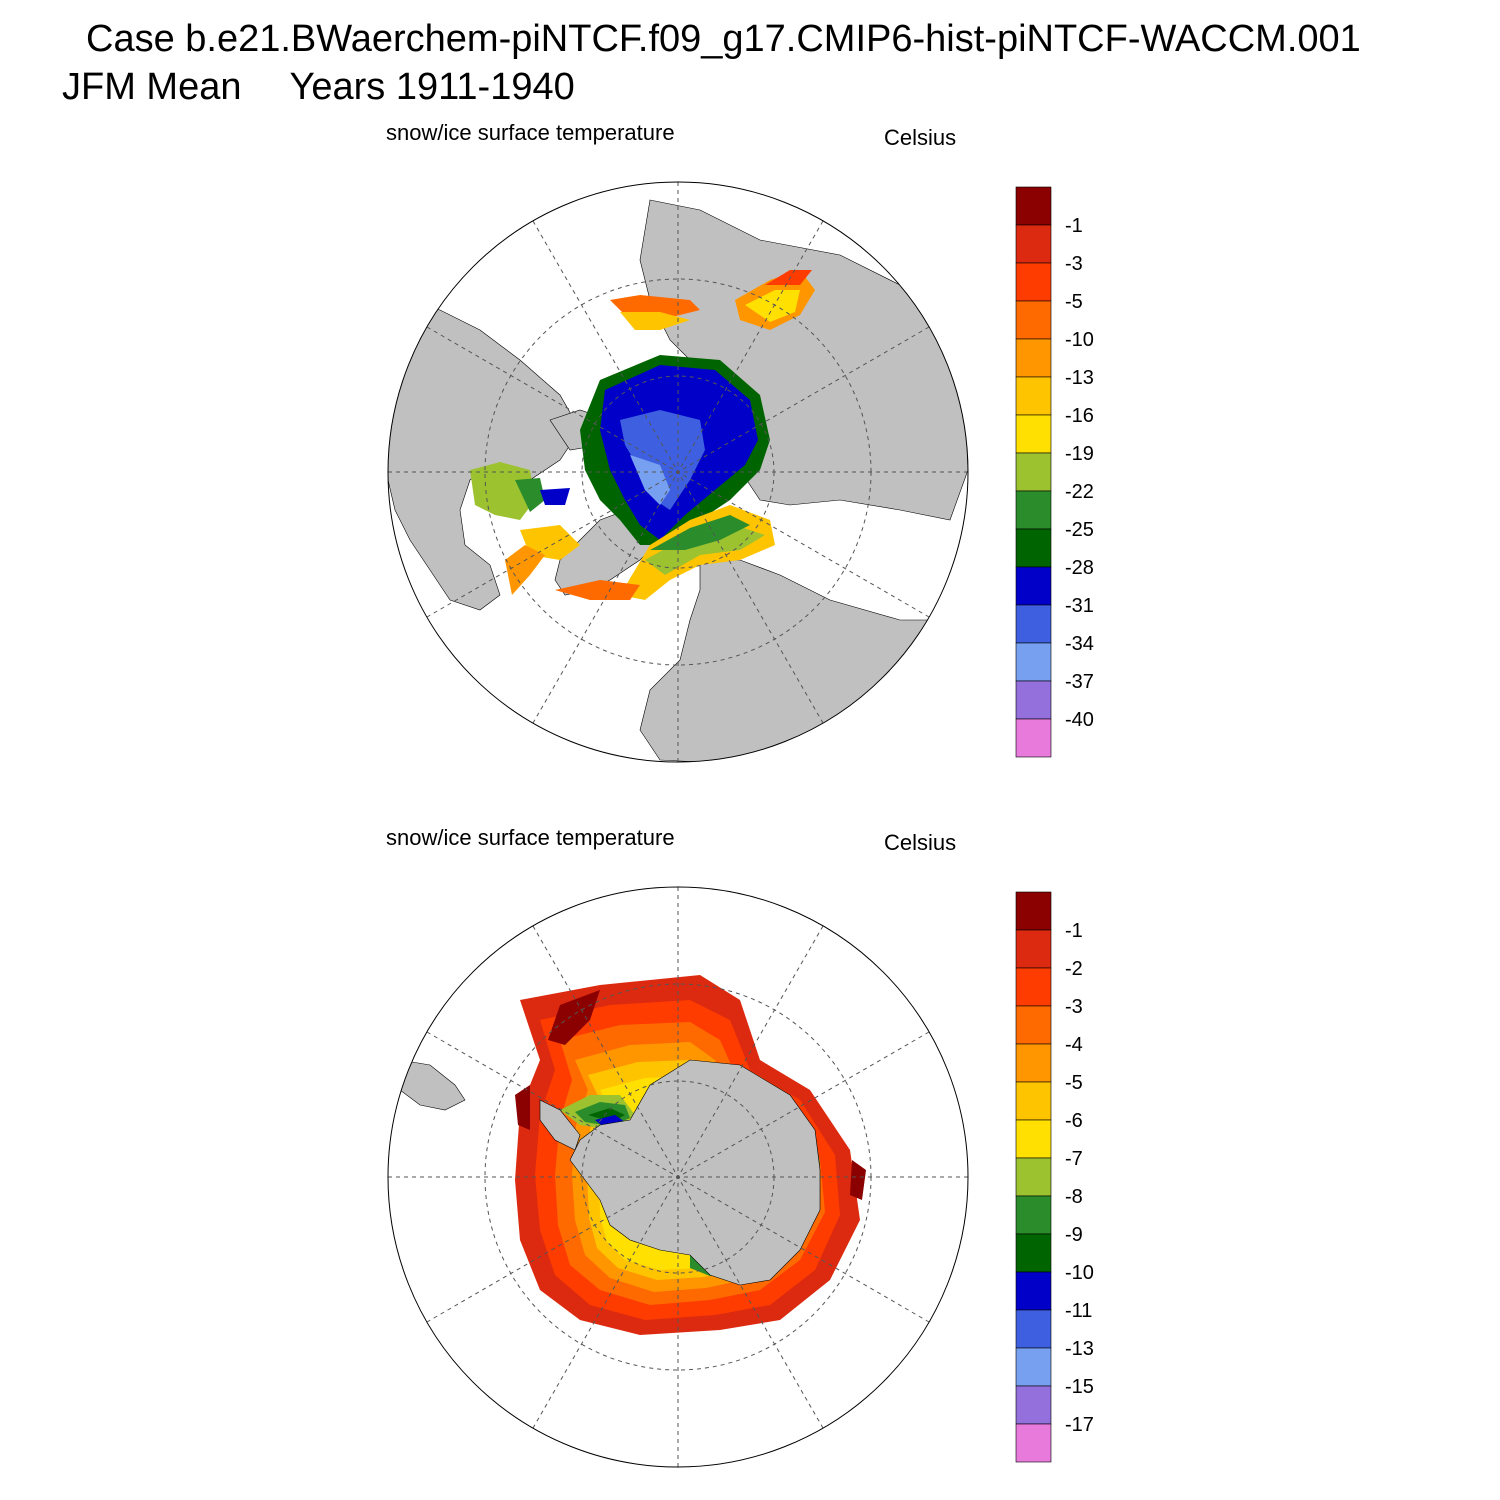 The image size is (1500, 1500). I want to click on season-title: JFM Mean Years 1911-1940, so click(318, 87).